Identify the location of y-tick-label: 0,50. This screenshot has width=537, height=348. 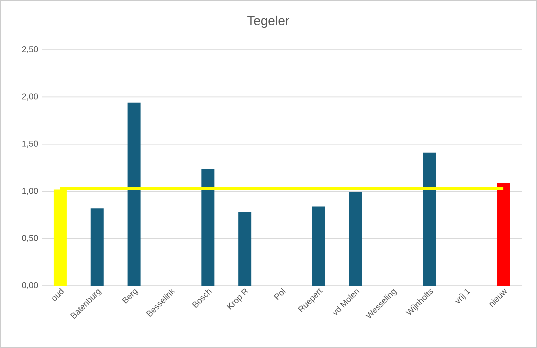
(30, 238).